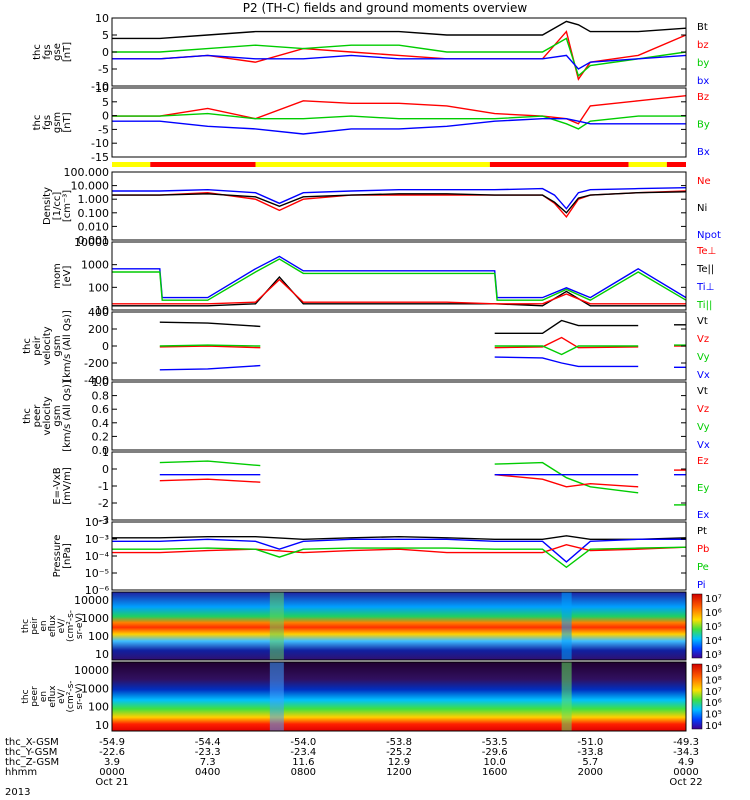  Describe the element at coordinates (80, 696) in the screenshot. I see `y-axis-label-line: sr-eV)` at that location.